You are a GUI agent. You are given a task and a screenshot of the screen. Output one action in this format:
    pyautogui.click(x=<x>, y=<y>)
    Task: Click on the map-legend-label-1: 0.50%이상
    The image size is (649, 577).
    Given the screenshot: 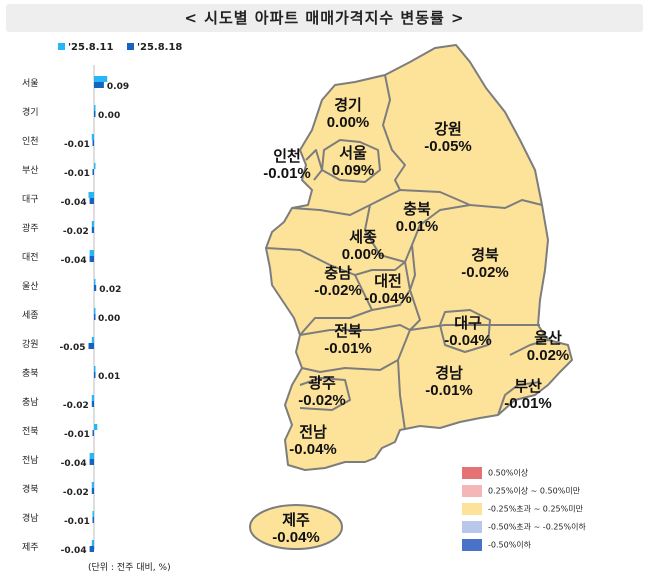 What is the action you would take?
    pyautogui.click(x=508, y=473)
    